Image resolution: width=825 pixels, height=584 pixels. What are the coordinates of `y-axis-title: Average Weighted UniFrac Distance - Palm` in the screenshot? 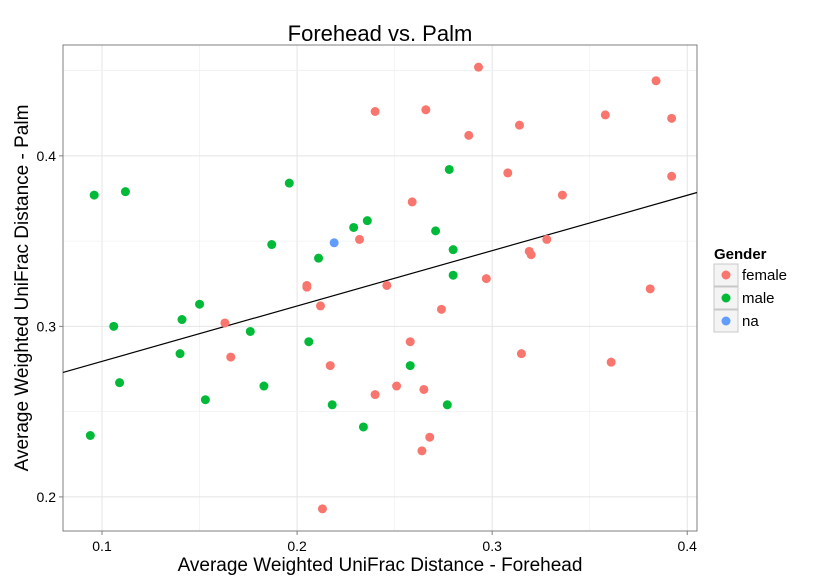 It's located at (22, 288).